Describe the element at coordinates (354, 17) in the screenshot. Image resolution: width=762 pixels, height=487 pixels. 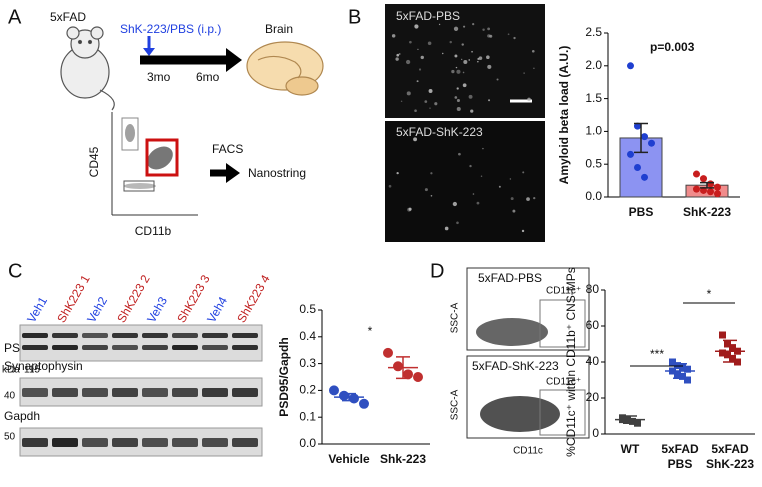
I see `panel-label: B` at that location.